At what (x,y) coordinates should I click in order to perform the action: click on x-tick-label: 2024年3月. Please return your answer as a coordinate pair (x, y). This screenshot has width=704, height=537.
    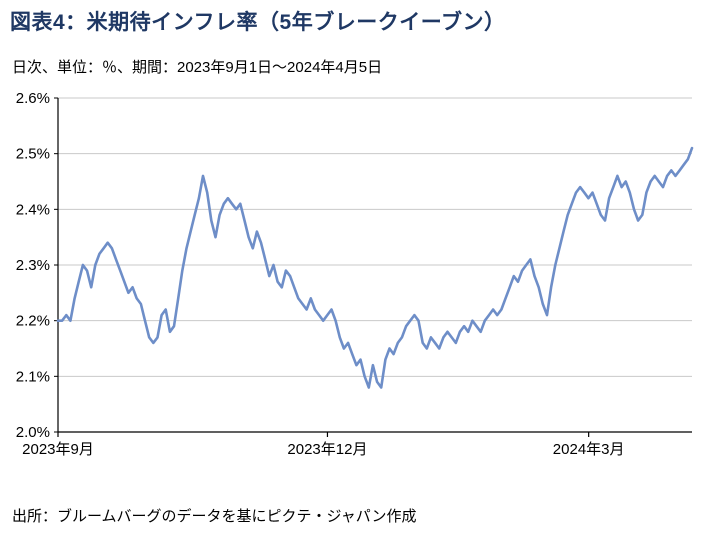
    Looking at the image, I should click on (589, 449).